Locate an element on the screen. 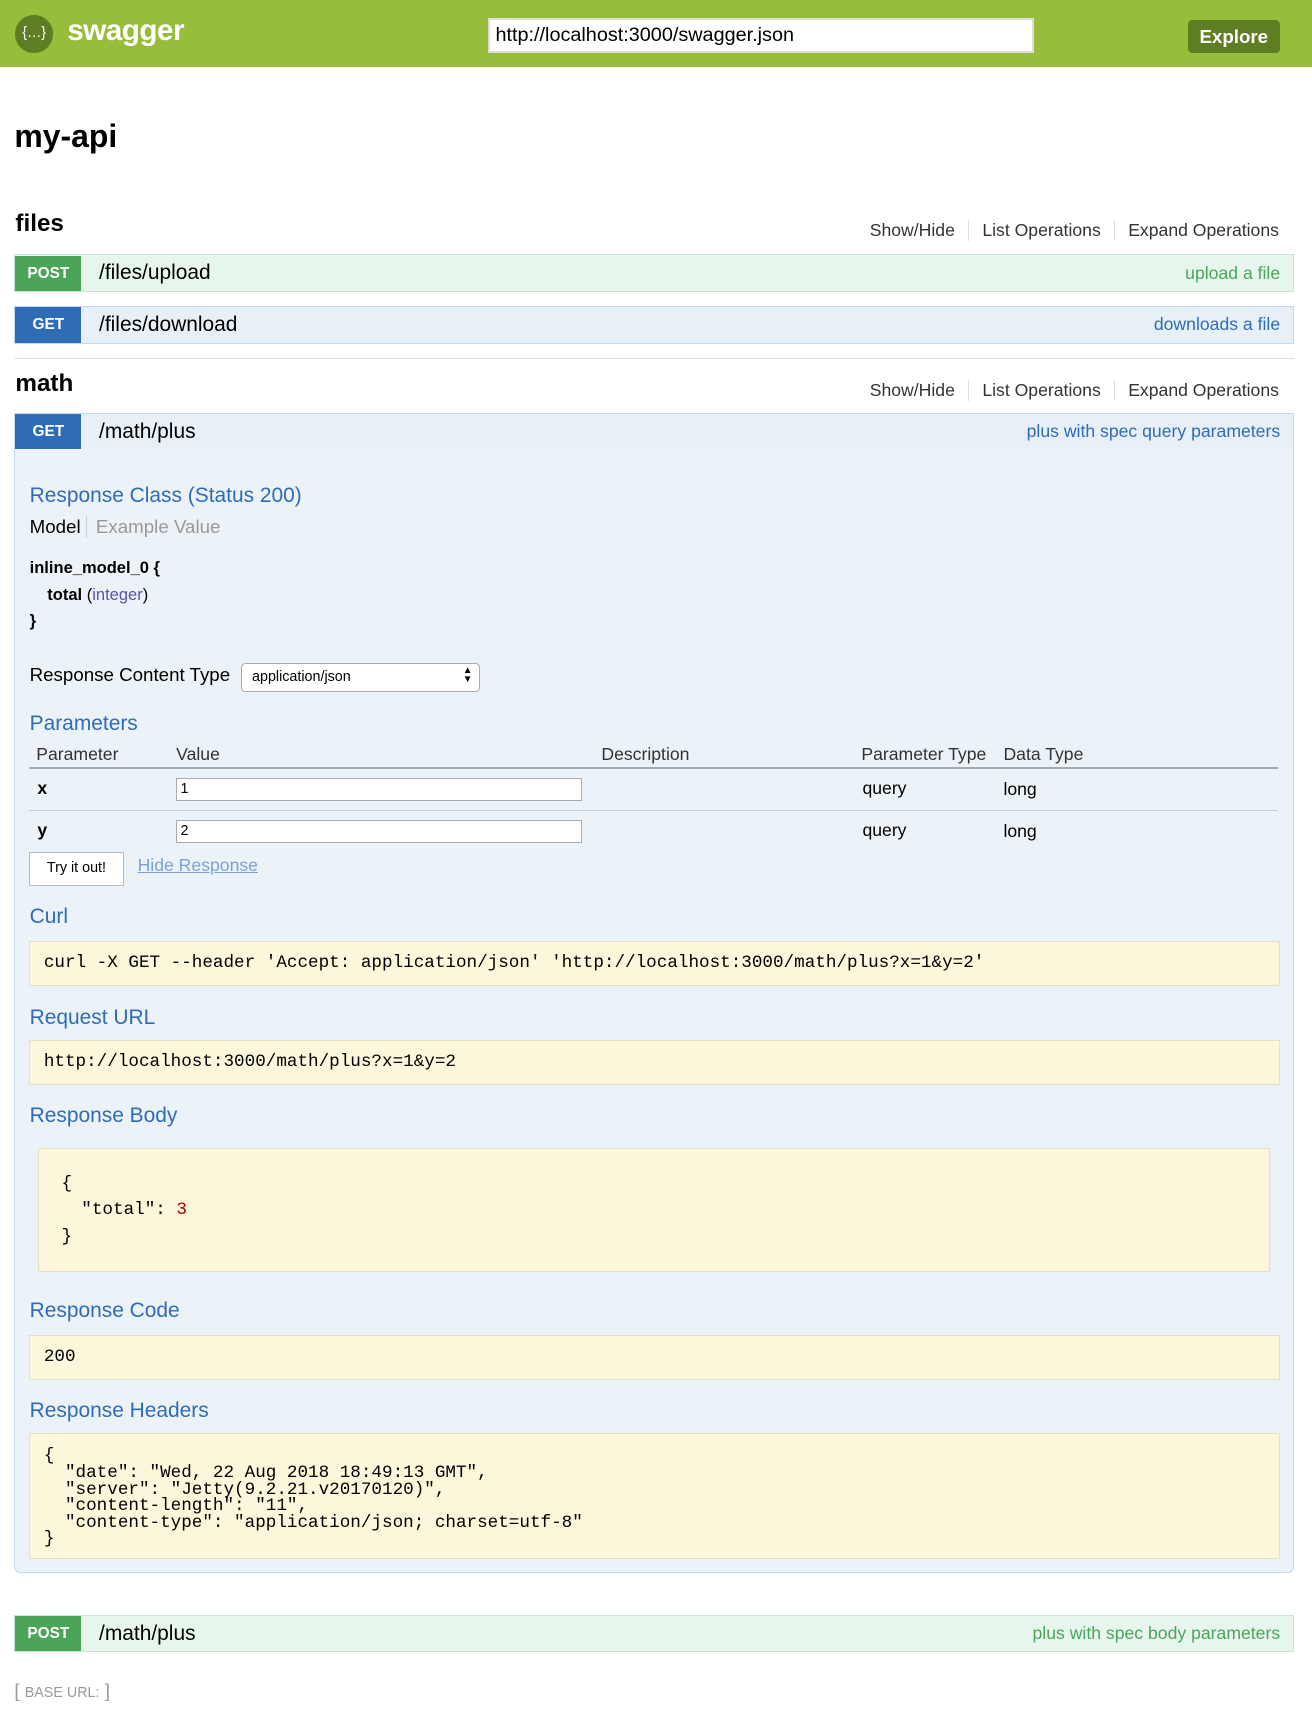 The width and height of the screenshot is (1312, 1728). content-type-select: application/json ▲ ▼ is located at coordinates (361, 677).